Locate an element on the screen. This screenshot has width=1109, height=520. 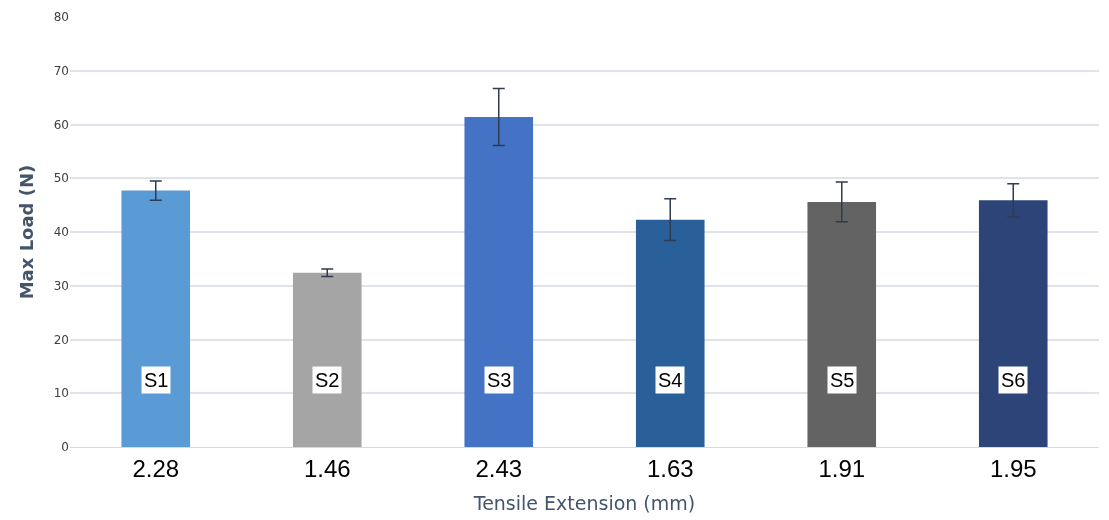
x-tick-label: 2.28 is located at coordinates (156, 468).